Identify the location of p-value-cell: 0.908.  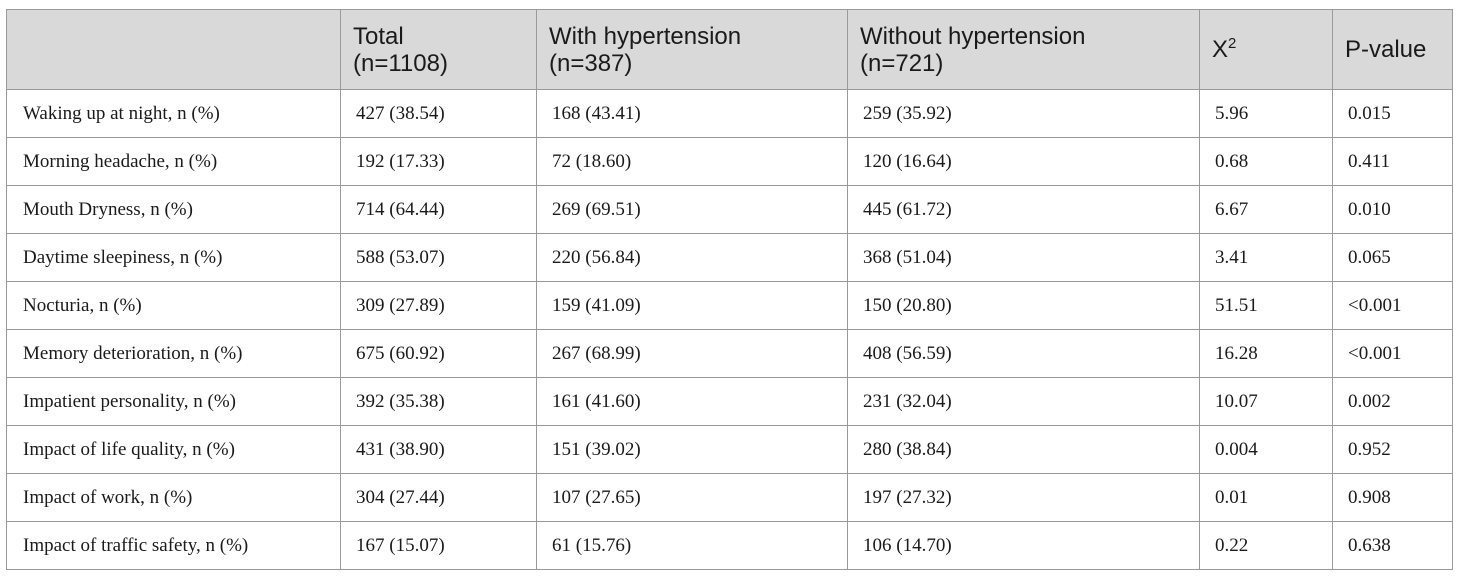
(1392, 497).